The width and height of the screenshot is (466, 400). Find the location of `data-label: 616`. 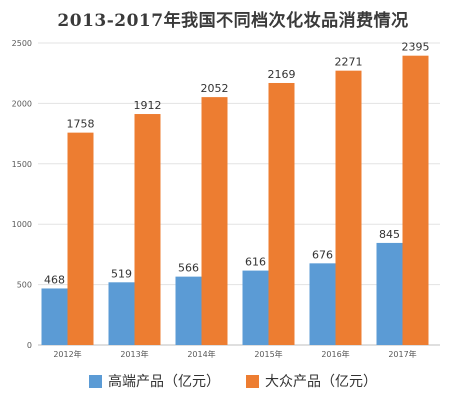

data-label: 616 is located at coordinates (255, 262).